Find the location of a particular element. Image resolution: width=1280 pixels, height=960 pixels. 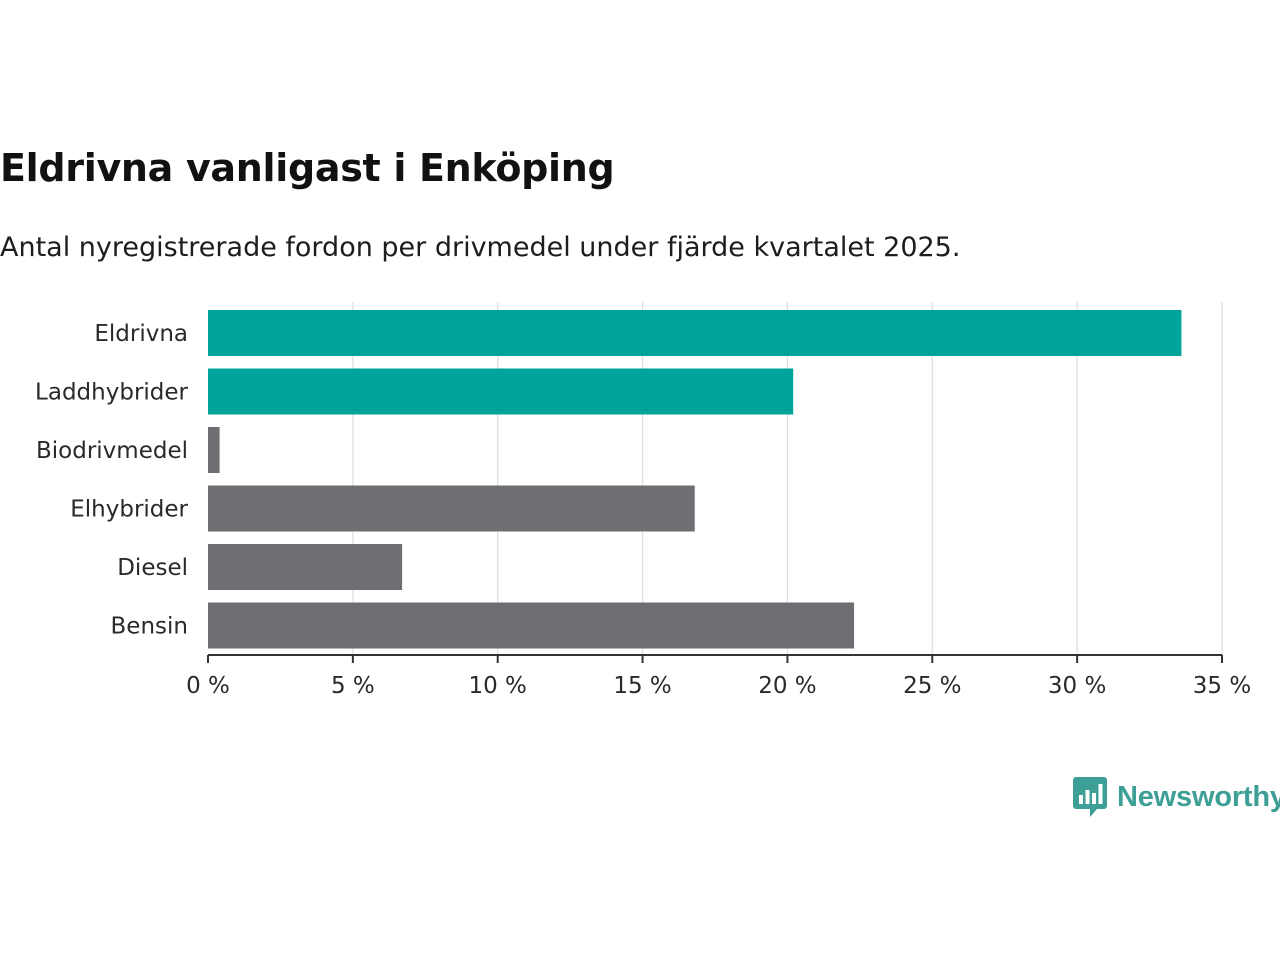

x-tick-label-5: 5 % is located at coordinates (353, 686).